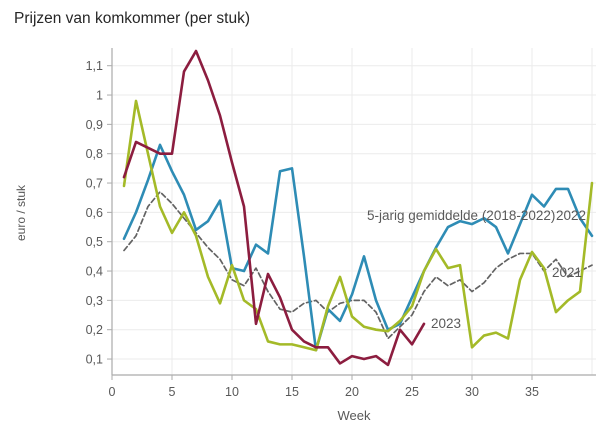 The image size is (600, 441). Describe the element at coordinates (292, 392) in the screenshot. I see `x-tick-label: 15` at that location.